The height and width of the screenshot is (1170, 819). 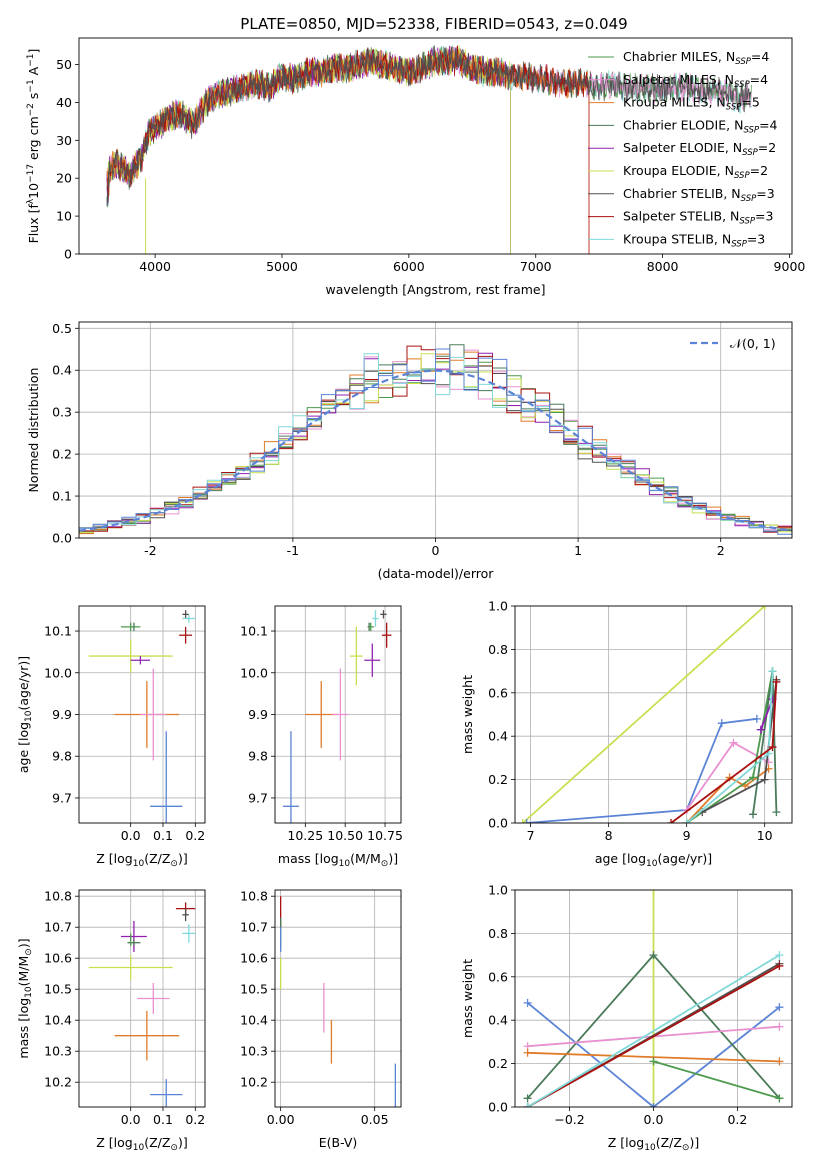 What do you see at coordinates (163, 835) in the screenshot?
I see `x-tick-label: 0.1` at bounding box center [163, 835].